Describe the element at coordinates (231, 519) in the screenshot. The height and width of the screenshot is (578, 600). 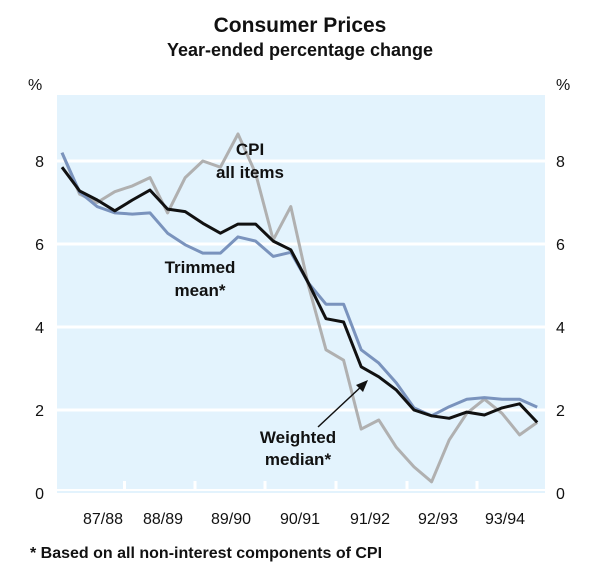
I see `x-tick-label: 89/90` at that location.